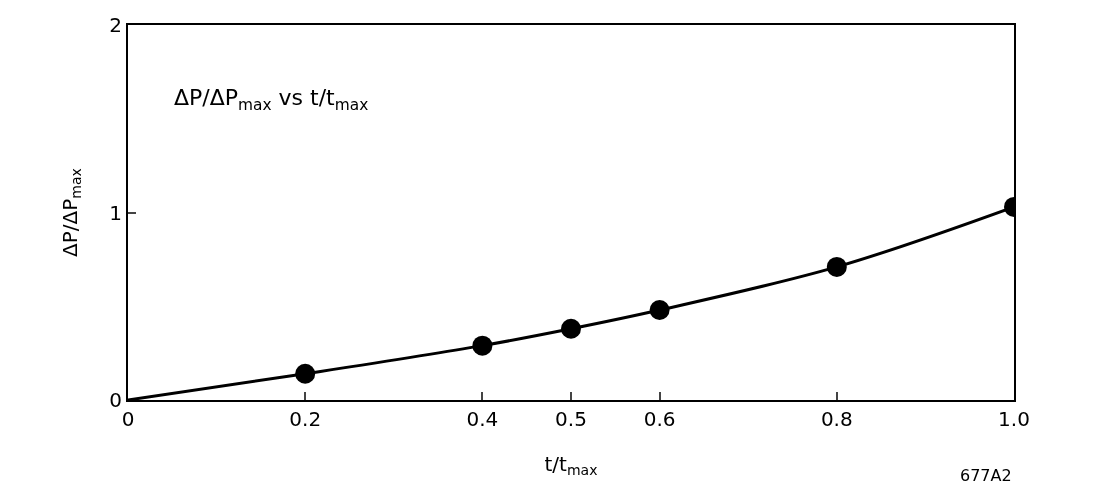 Image resolution: width=1119 pixels, height=500 pixels. What do you see at coordinates (115, 212) in the screenshot?
I see `y-tick-label: 1` at bounding box center [115, 212].